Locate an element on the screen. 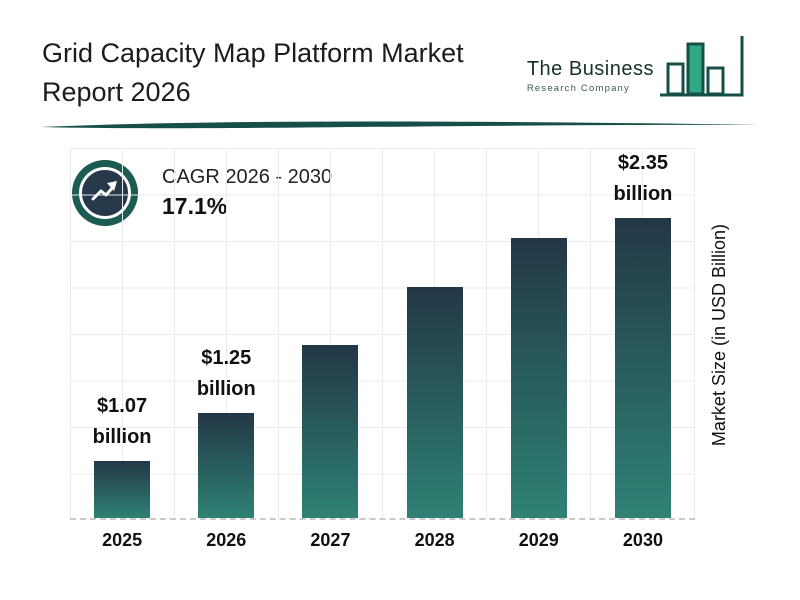 Image resolution: width=800 pixels, height=600 pixels. bar-2028 is located at coordinates (434, 402).